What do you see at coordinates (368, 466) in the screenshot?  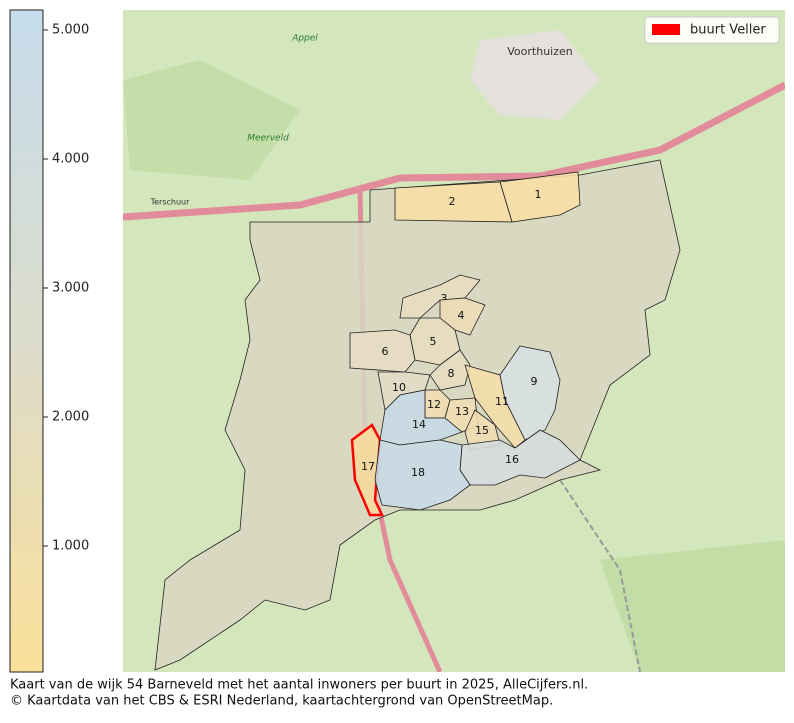 I see `region-label: 17` at bounding box center [368, 466].